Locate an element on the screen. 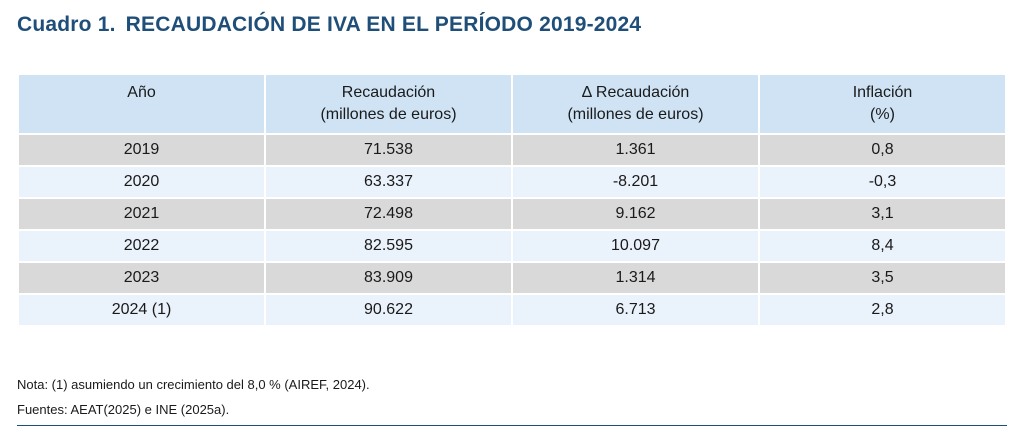 The height and width of the screenshot is (437, 1024). cell-revenue-change: 1.361 is located at coordinates (635, 150).